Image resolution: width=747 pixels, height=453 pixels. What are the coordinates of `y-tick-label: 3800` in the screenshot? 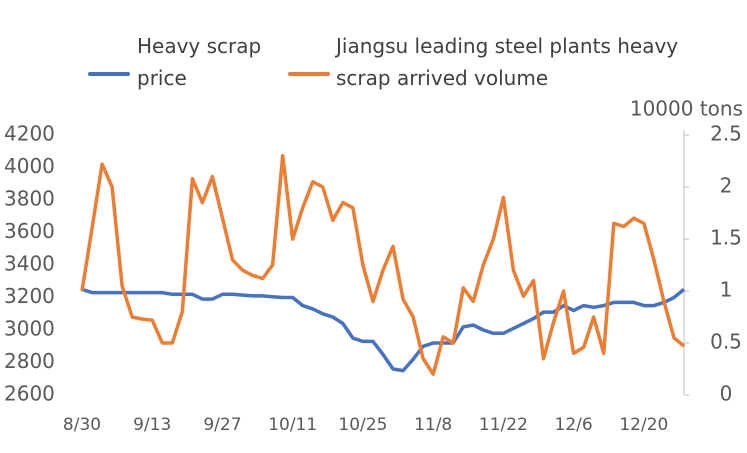 It's located at (29, 199).